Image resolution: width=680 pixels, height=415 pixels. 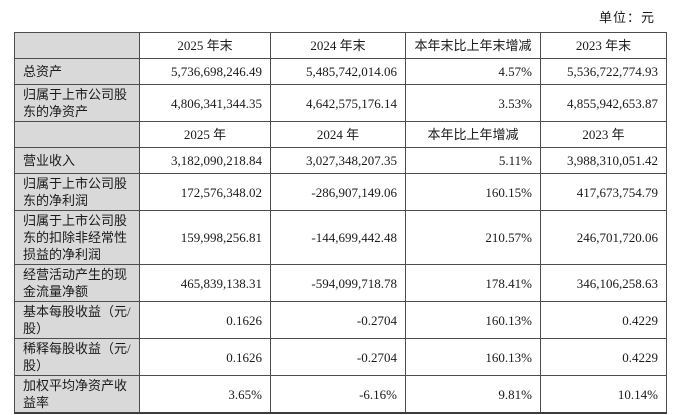 I want to click on value-cell: 3,027,348,207.35, so click(x=338, y=160).